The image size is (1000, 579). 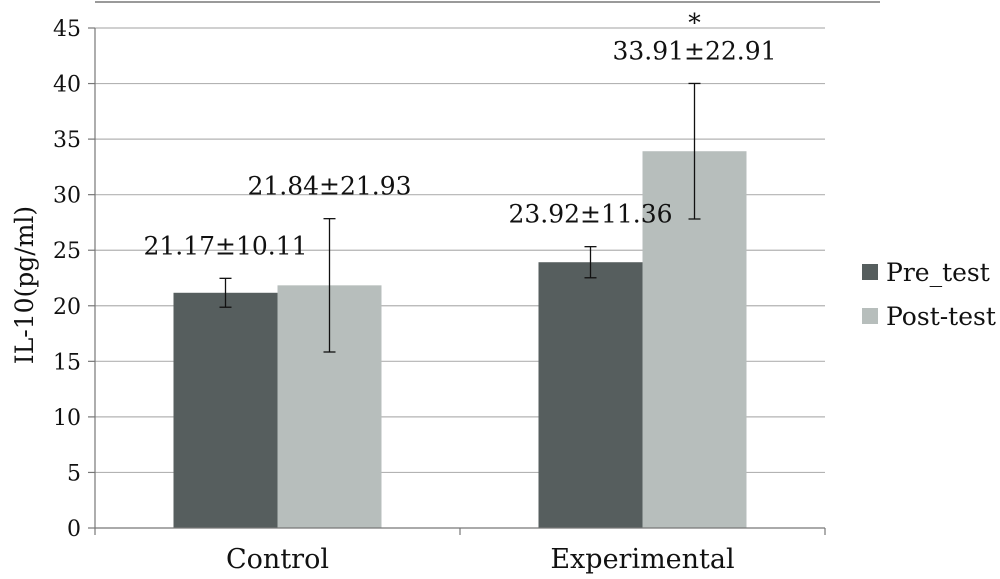 I want to click on data-label: 21.17±10.11, so click(x=225, y=245).